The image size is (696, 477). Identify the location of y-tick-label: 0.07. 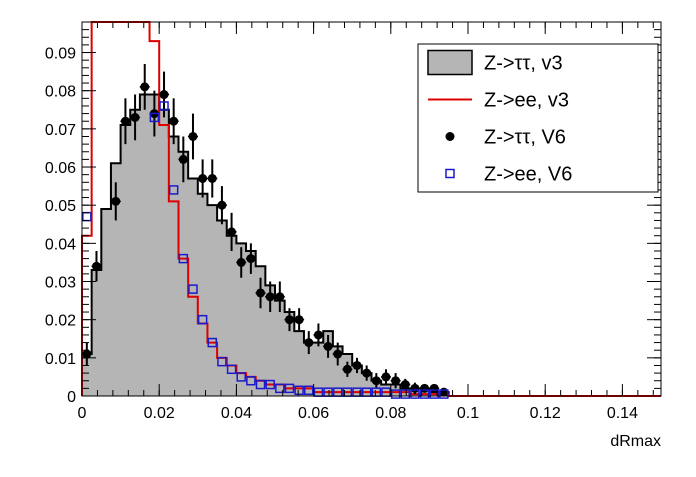
(60, 130).